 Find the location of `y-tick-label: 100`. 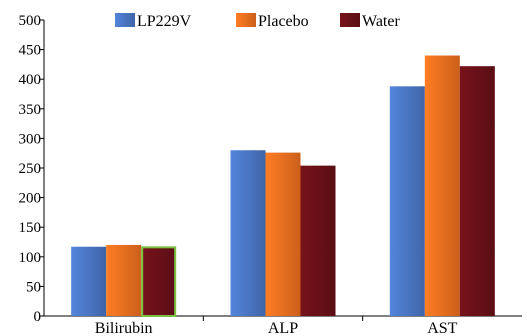

y-tick-label: 100 is located at coordinates (30, 258).